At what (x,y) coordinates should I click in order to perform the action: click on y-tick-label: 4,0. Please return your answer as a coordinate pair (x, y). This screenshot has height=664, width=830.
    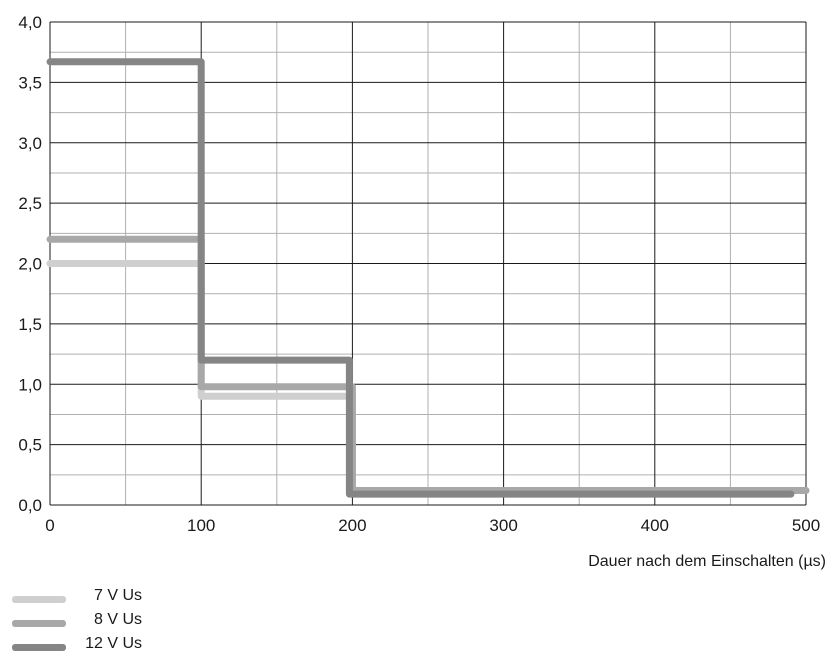
    Looking at the image, I should click on (30, 22).